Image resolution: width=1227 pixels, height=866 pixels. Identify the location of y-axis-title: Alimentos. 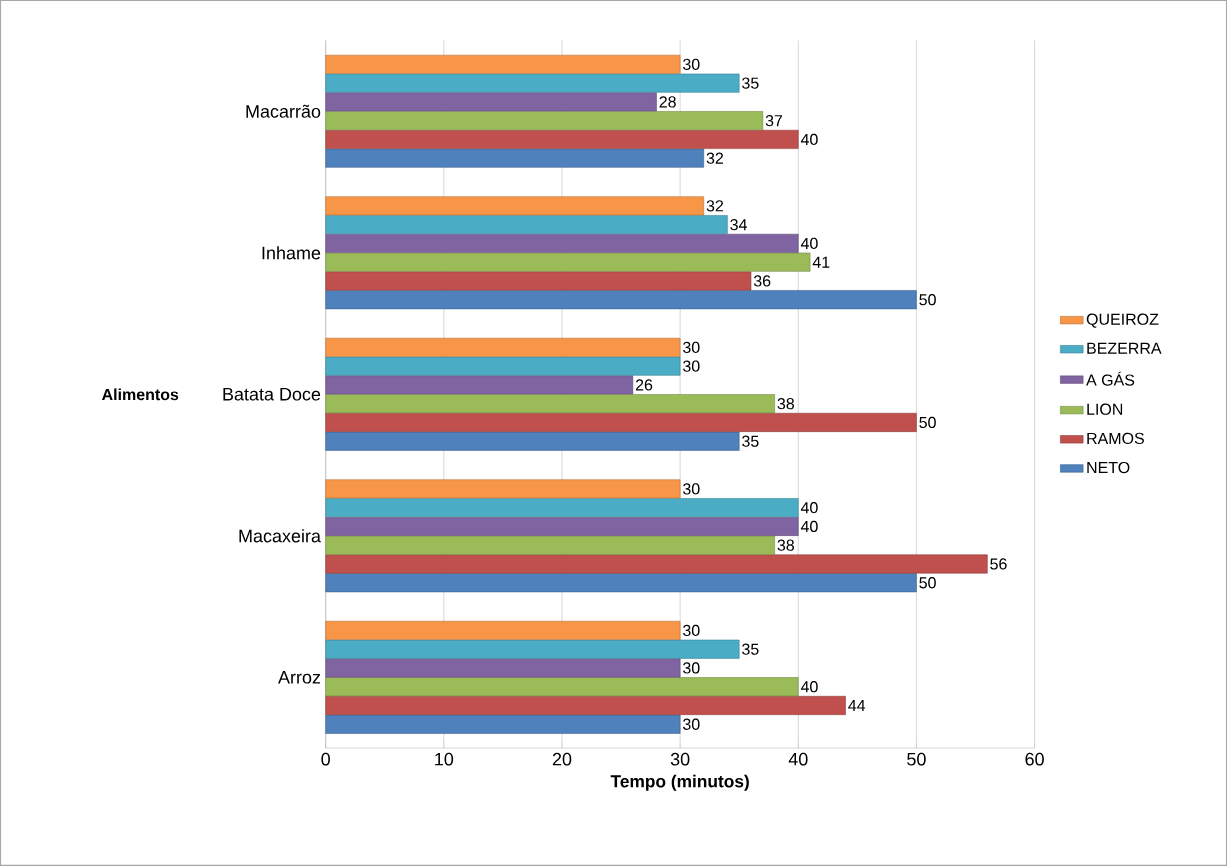
(140, 394).